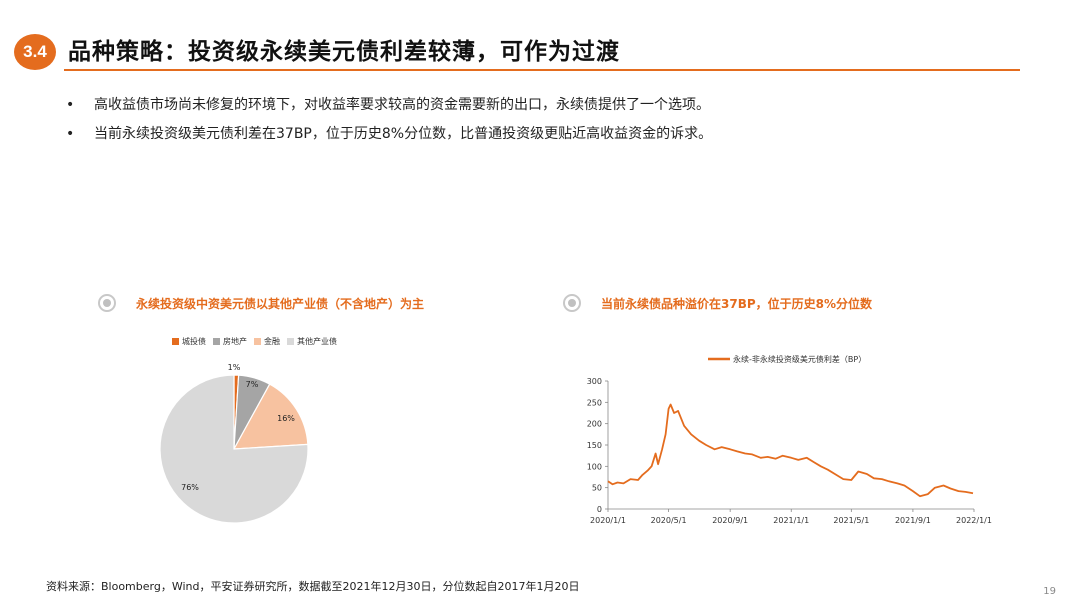 This screenshot has width=1080, height=608. I want to click on left-panel-header: 永续投资级中资美元债以其他产业债（不含地产）为主, so click(261, 303).